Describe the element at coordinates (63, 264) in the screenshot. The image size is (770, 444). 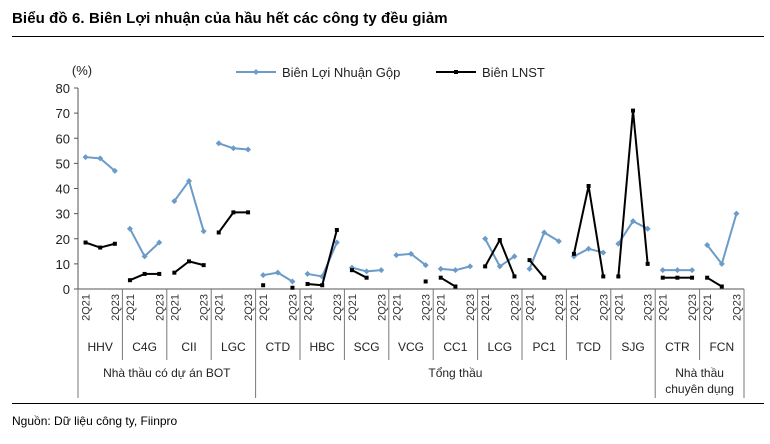
I see `y-tick-label: 10` at that location.